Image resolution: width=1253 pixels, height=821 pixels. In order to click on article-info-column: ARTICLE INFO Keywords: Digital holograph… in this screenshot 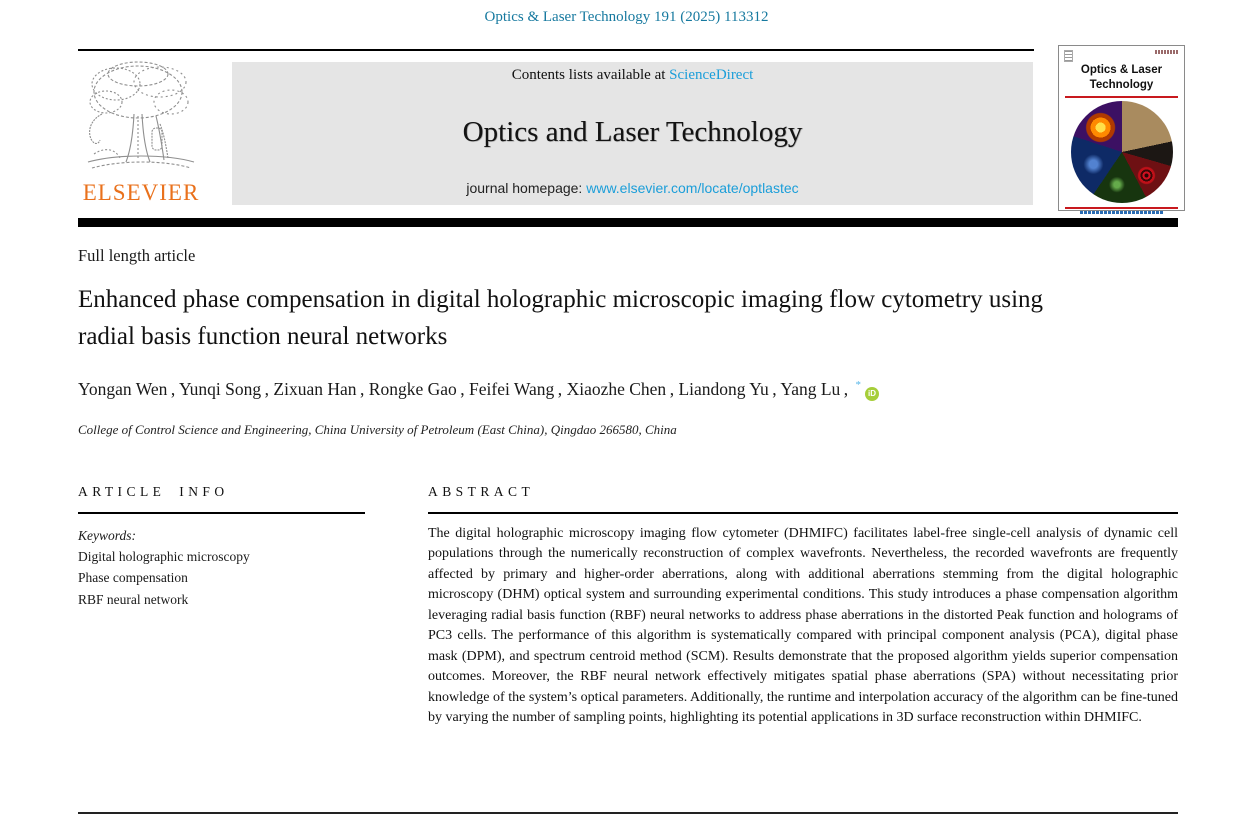, I will do `click(221, 606)`.